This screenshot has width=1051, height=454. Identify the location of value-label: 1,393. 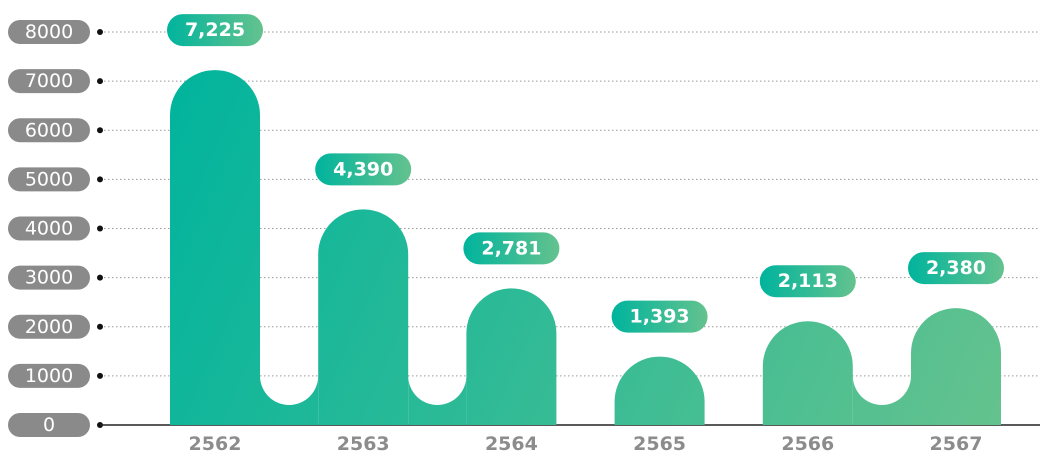
(660, 317).